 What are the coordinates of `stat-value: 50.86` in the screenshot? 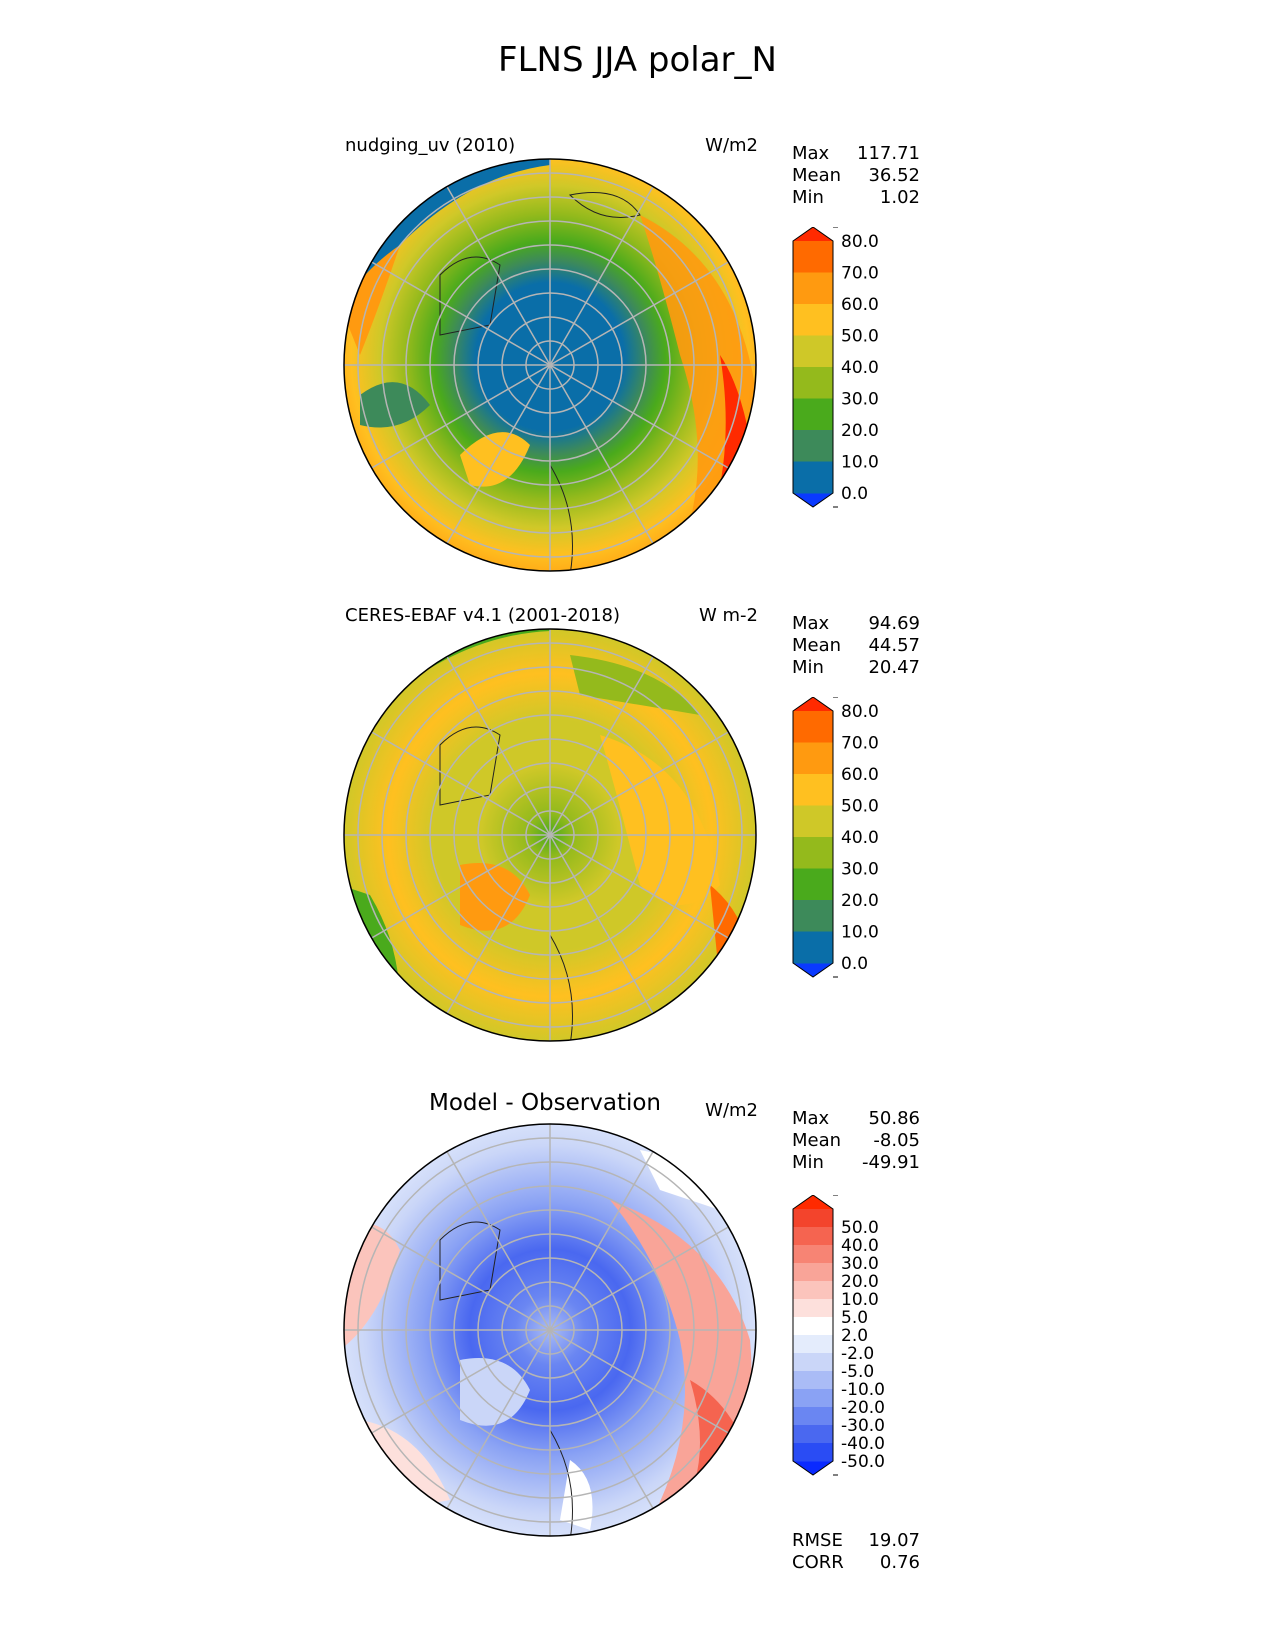 It's located at (894, 1118).